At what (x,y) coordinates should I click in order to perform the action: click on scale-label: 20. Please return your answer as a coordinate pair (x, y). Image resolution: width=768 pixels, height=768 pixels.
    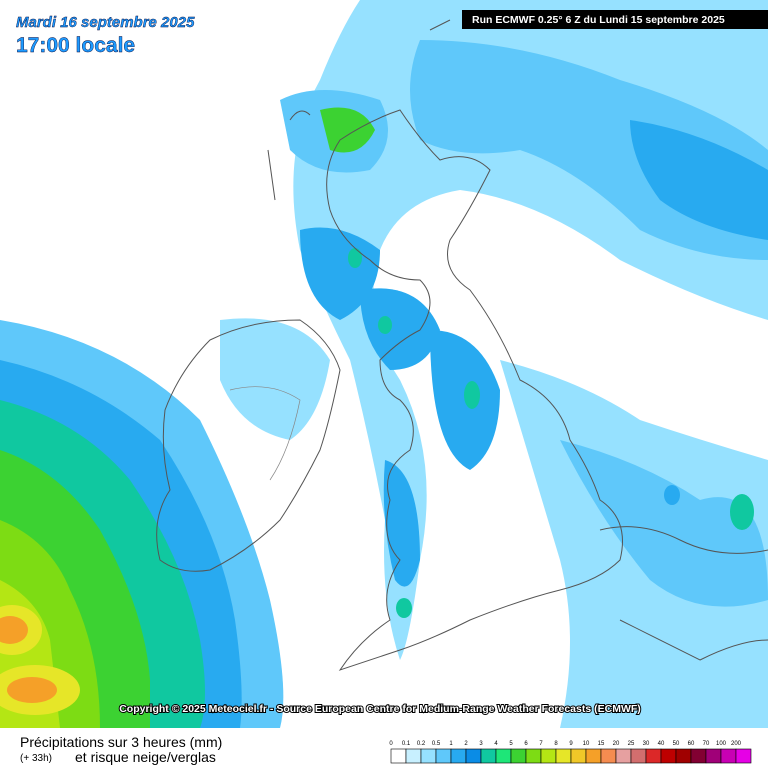
    Looking at the image, I should click on (616, 744).